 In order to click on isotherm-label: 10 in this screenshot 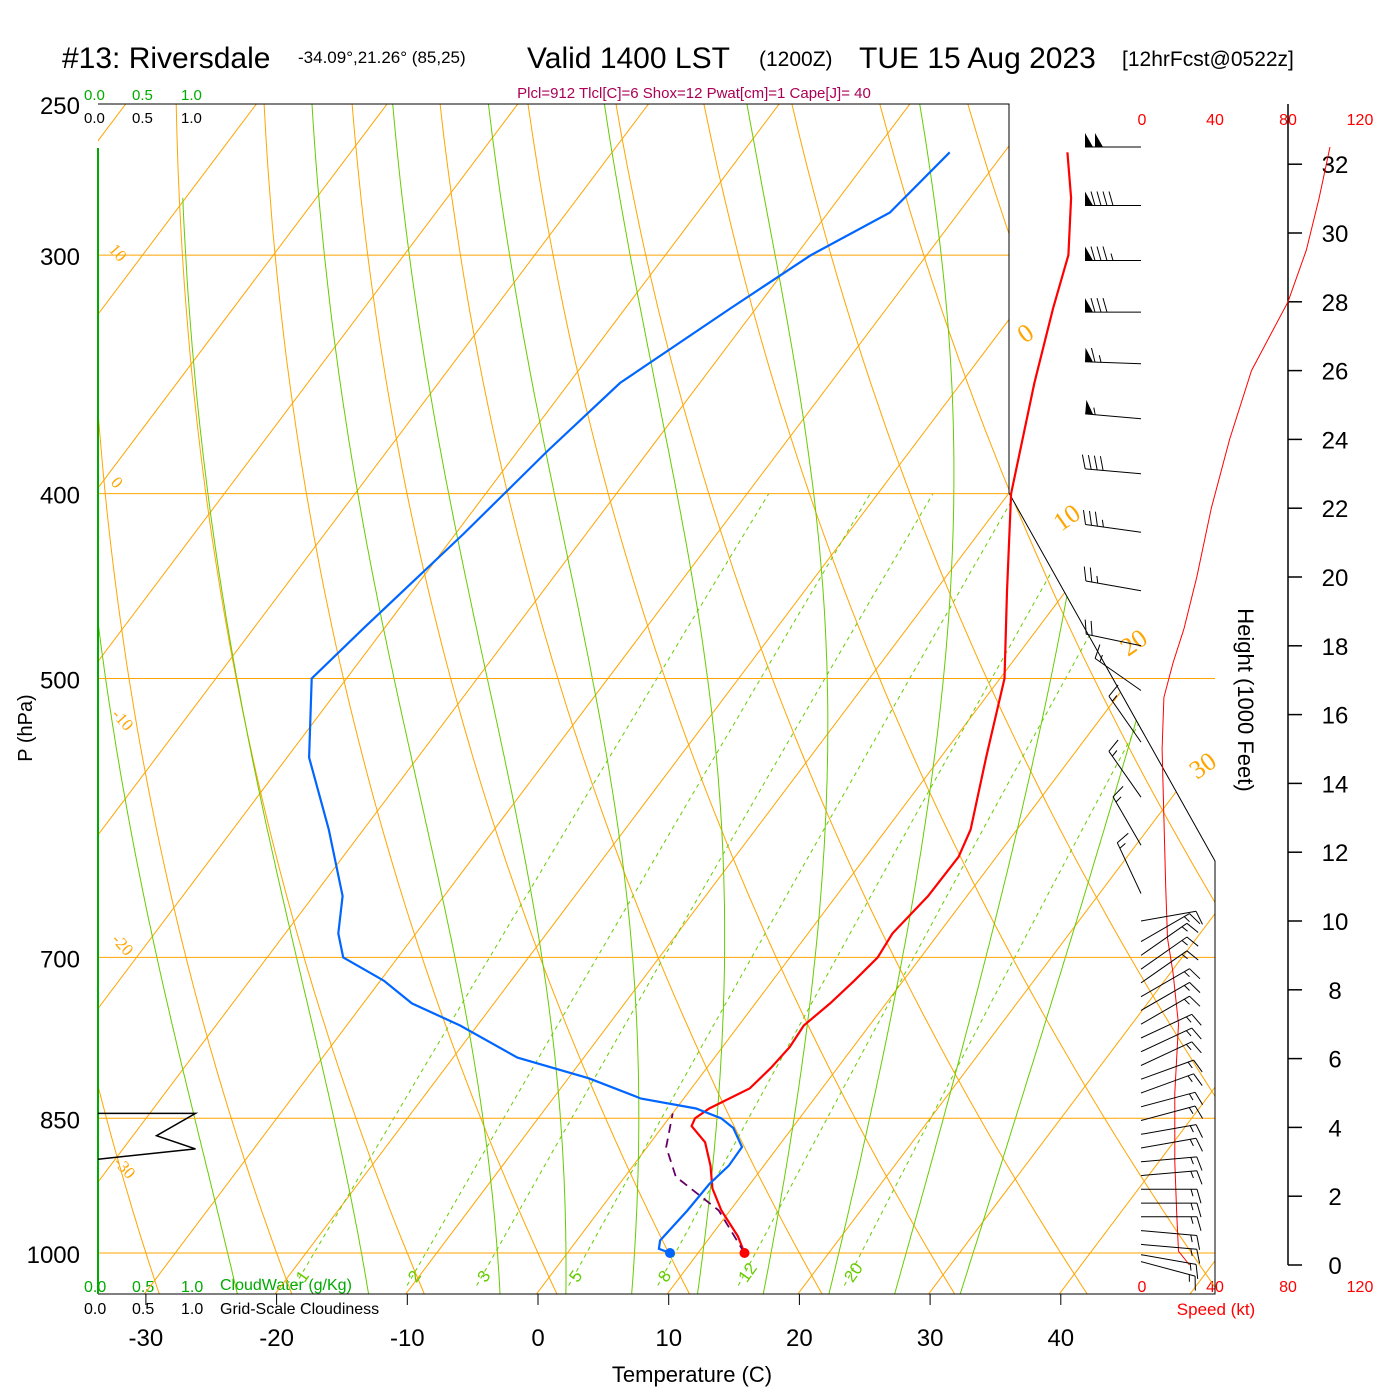, I will do `click(117, 252)`.